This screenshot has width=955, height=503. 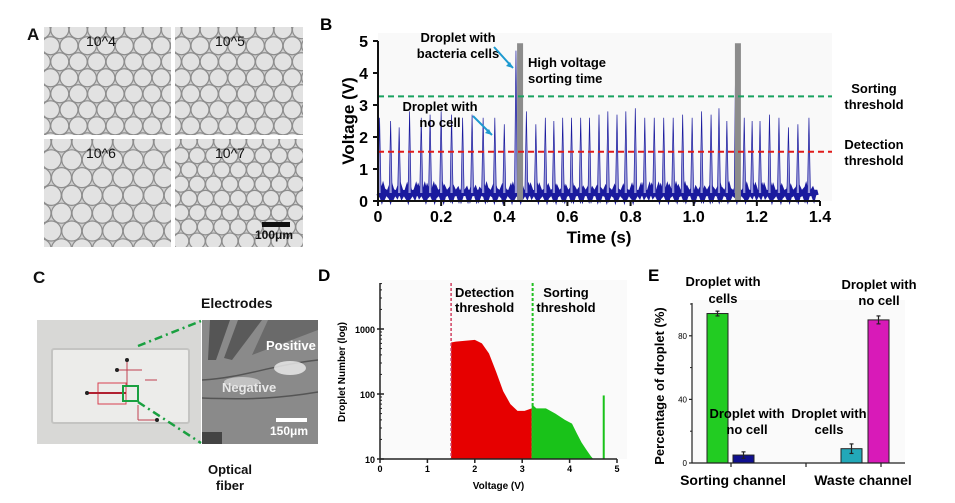 I want to click on annotation-sorting-1: Sorting, so click(x=566, y=292).